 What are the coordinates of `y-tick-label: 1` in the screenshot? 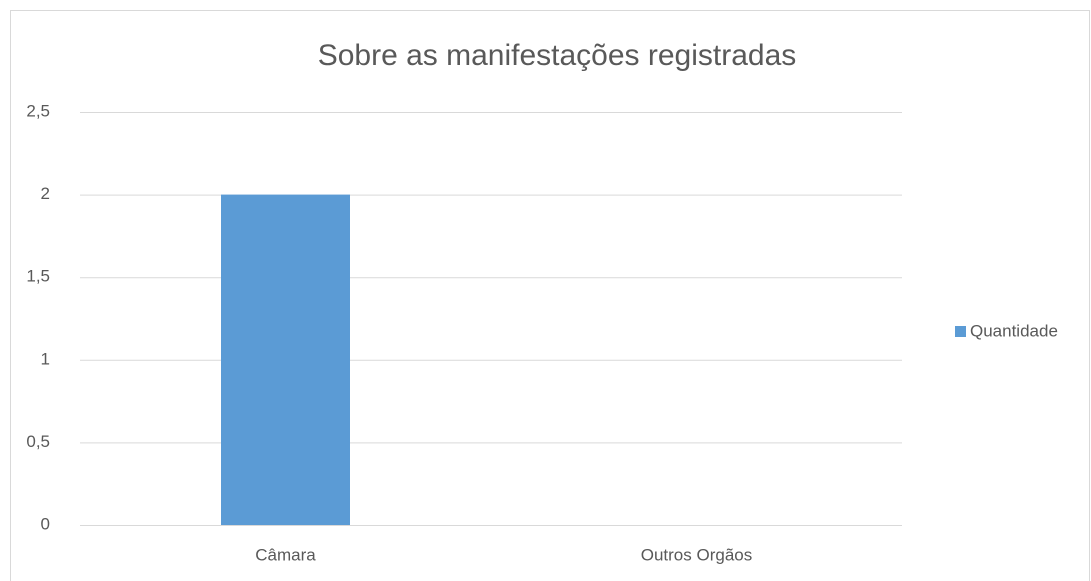 It's located at (45, 358).